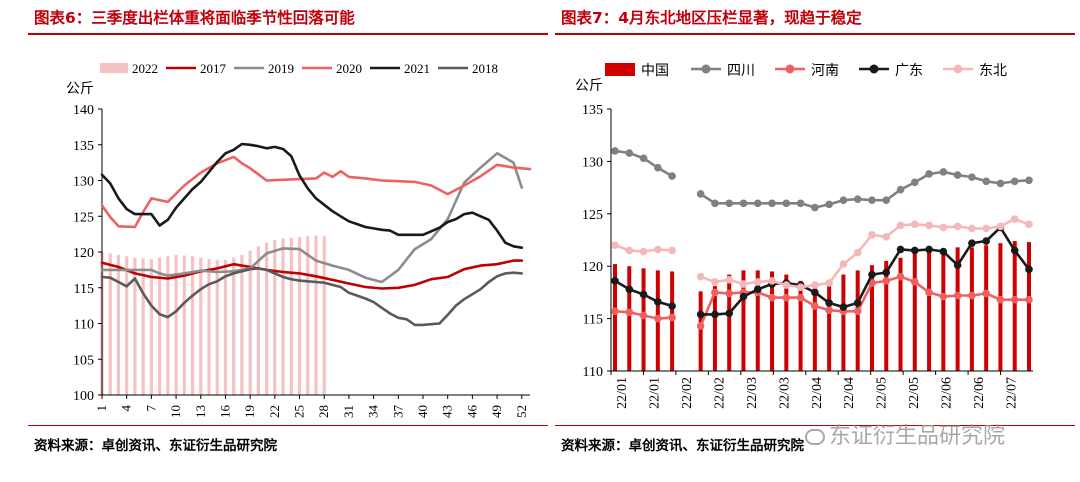  Describe the element at coordinates (829, 325) in the screenshot. I see `bar-中国-15` at that location.